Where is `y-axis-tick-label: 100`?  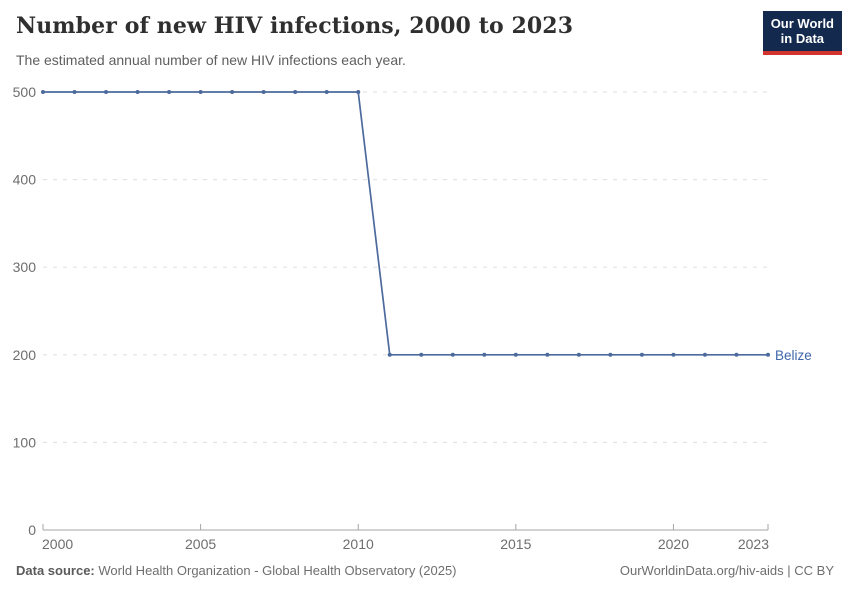 y-axis-tick-label: 100 is located at coordinates (25, 442).